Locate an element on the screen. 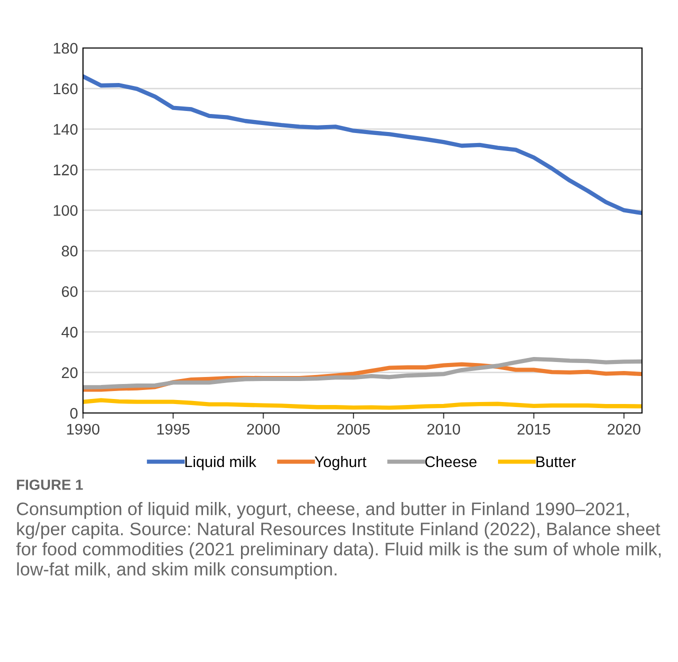 This screenshot has width=678, height=662. y-tick-label: 140 is located at coordinates (66, 129).